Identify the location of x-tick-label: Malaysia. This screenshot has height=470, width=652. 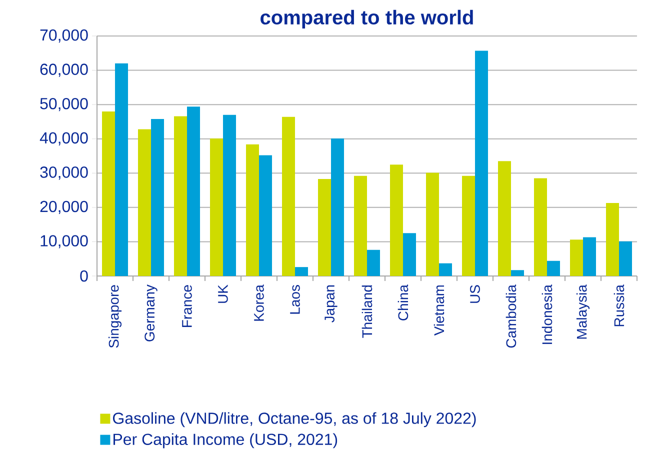
(583, 311).